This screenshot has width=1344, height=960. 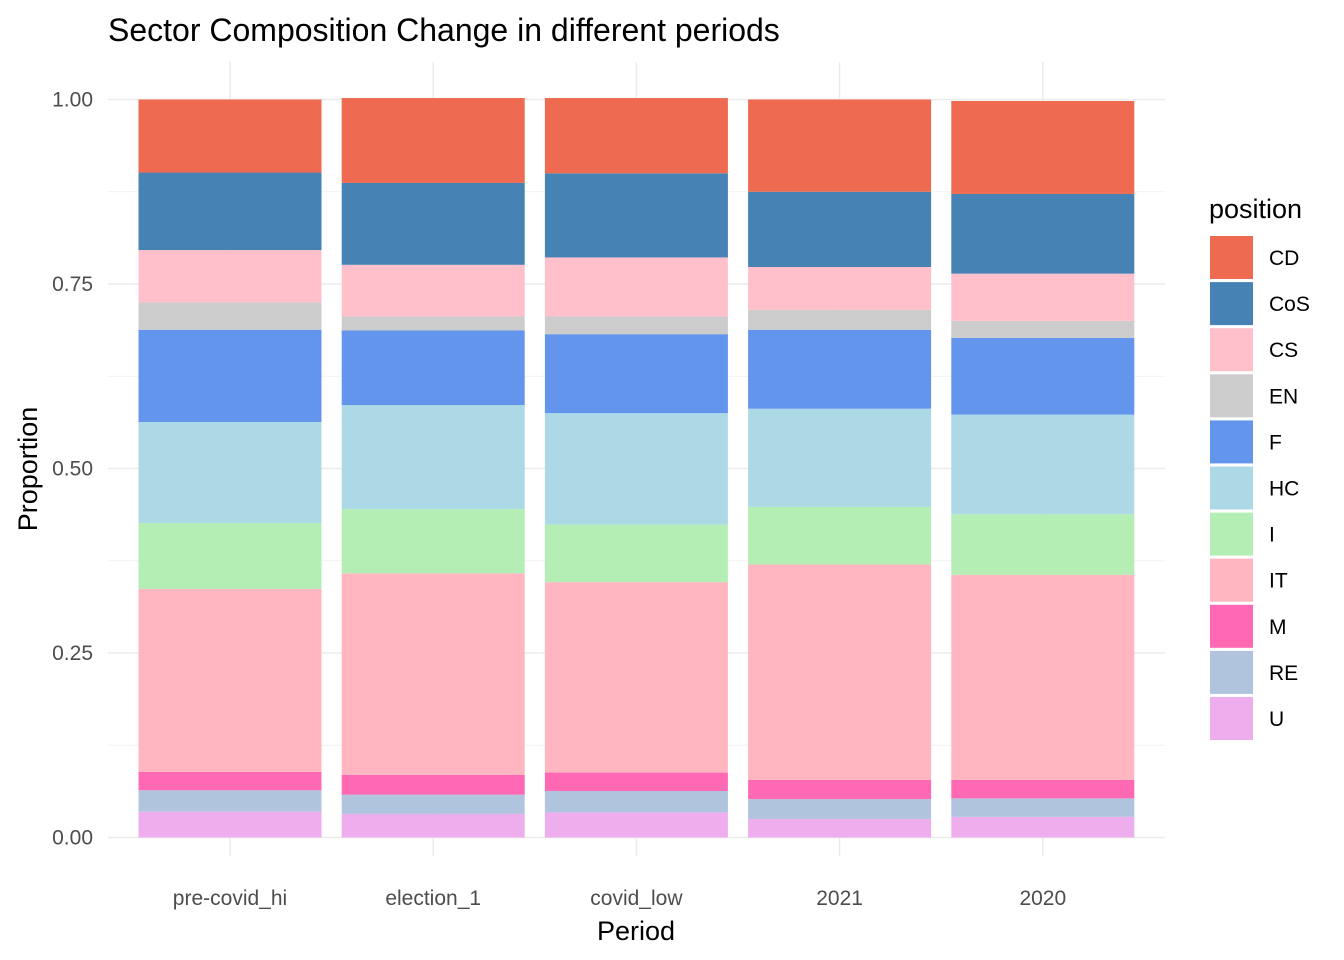 What do you see at coordinates (1231, 626) in the screenshot?
I see `legend-key-m` at bounding box center [1231, 626].